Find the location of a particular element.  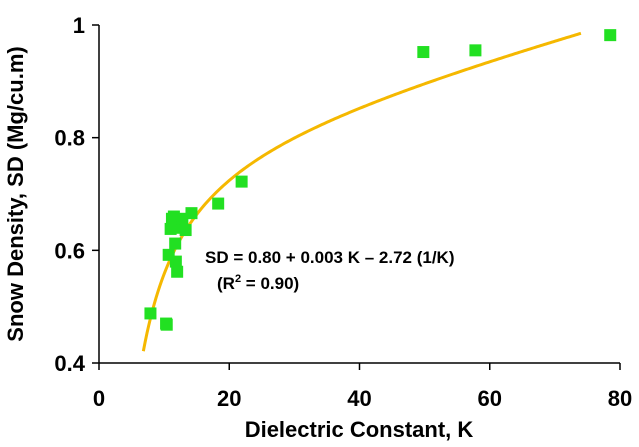

y-tick-label: 0.4 is located at coordinates (69, 363).